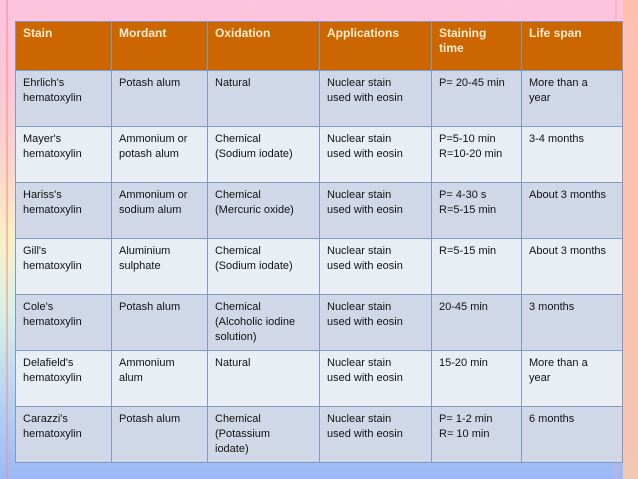 Image resolution: width=638 pixels, height=479 pixels. Describe the element at coordinates (572, 434) in the screenshot. I see `cell-life-span: 6 months` at that location.